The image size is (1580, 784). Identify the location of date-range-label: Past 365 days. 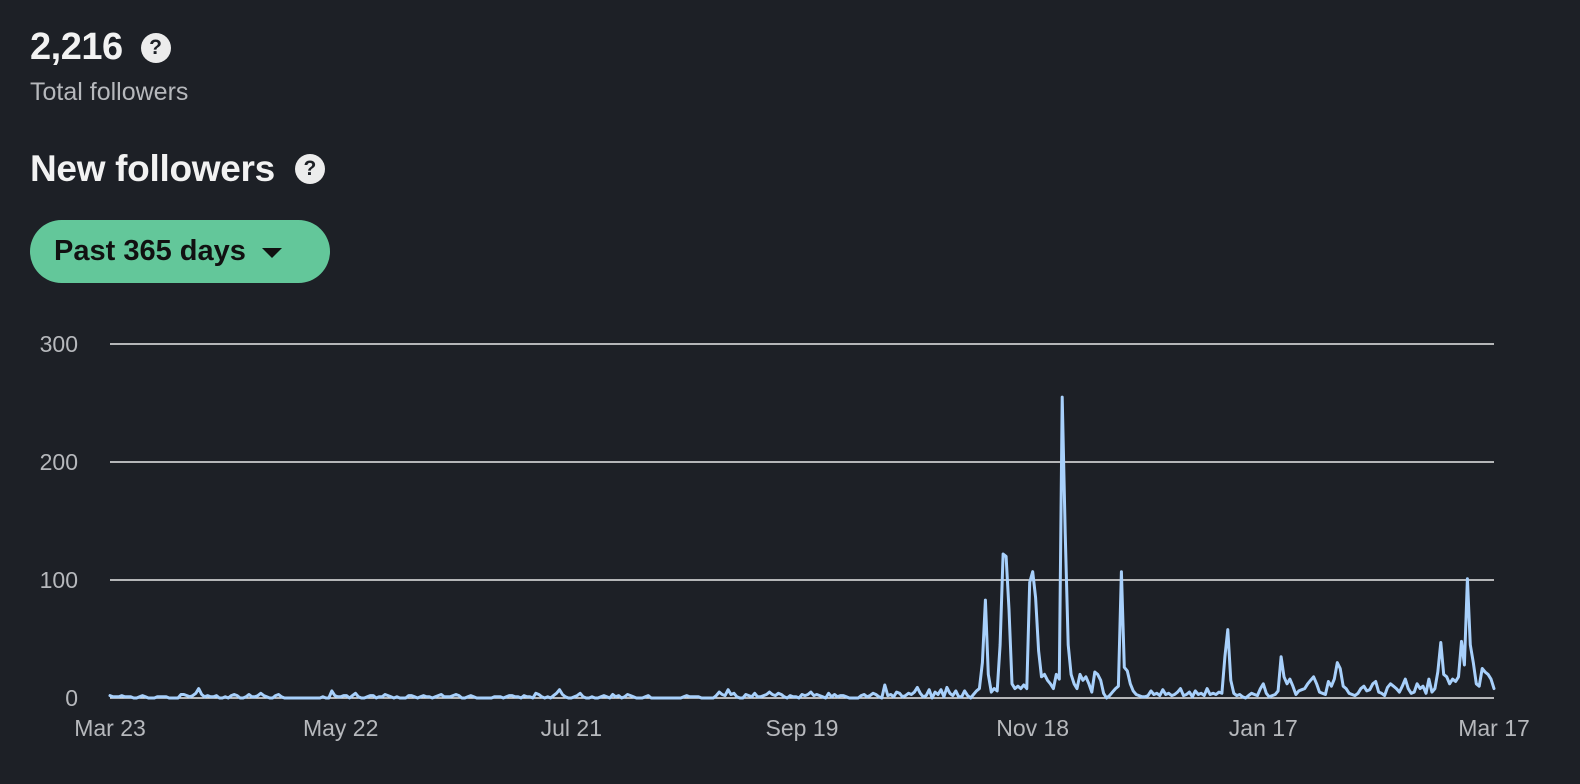
(150, 251).